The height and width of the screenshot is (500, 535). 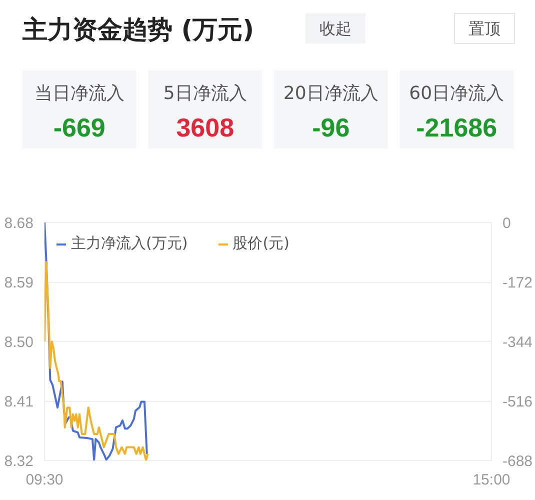 I want to click on data-label: -669, so click(x=79, y=127).